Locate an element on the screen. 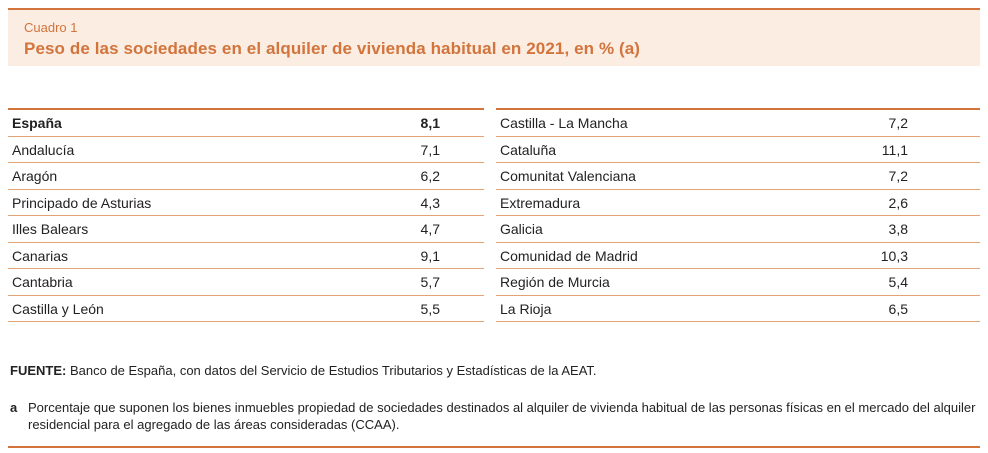  region-label: Castilla y León is located at coordinates (58, 308).